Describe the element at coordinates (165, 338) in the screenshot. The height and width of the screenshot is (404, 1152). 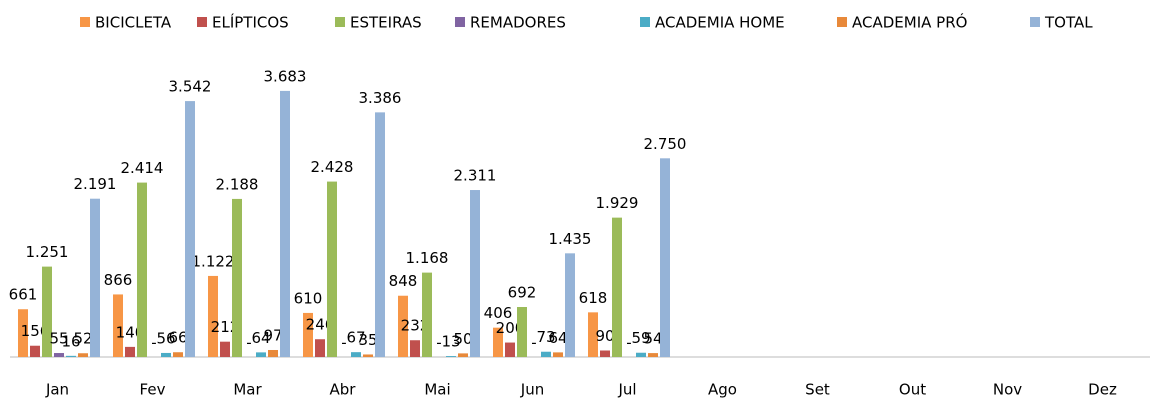
I see `data-label: 56` at that location.